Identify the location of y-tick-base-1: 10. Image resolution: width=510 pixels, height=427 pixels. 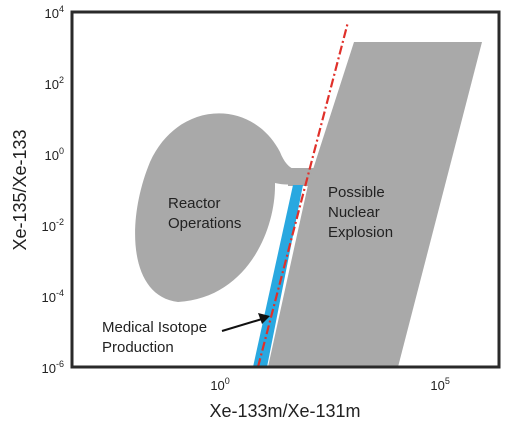
(52, 84).